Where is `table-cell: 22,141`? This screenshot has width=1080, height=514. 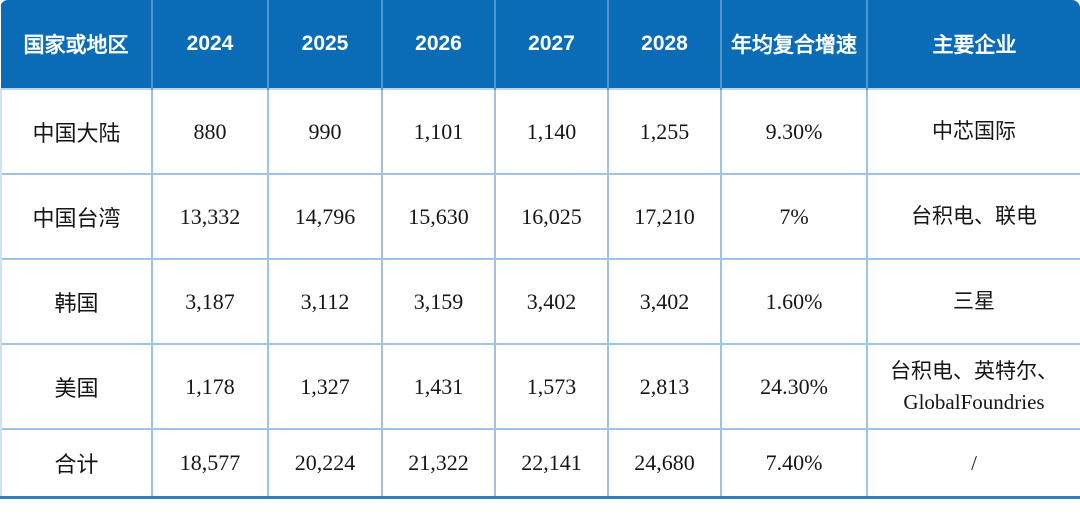 table-cell: 22,141 is located at coordinates (552, 463).